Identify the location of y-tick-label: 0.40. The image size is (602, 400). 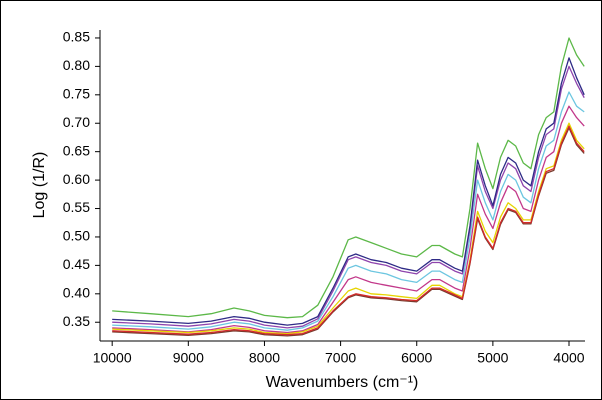
(76, 293).